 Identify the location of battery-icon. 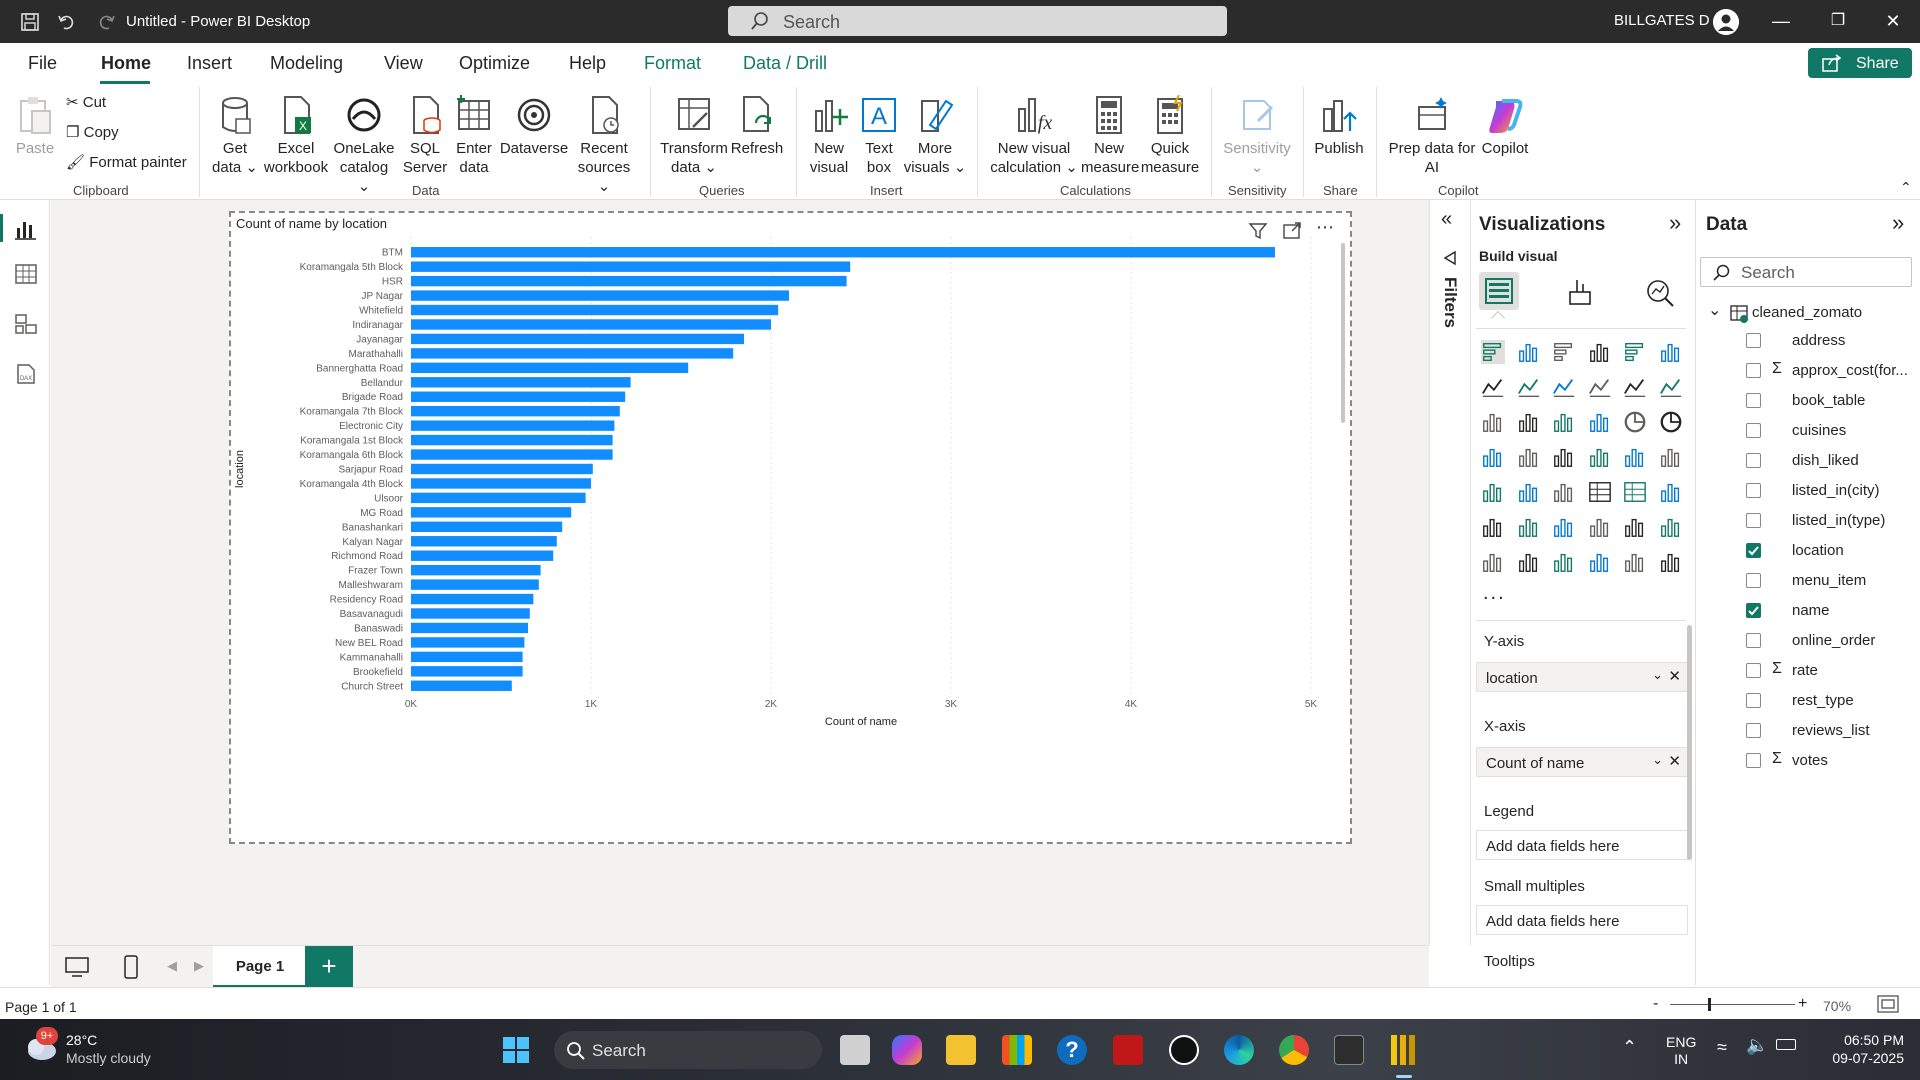
(1786, 1044).